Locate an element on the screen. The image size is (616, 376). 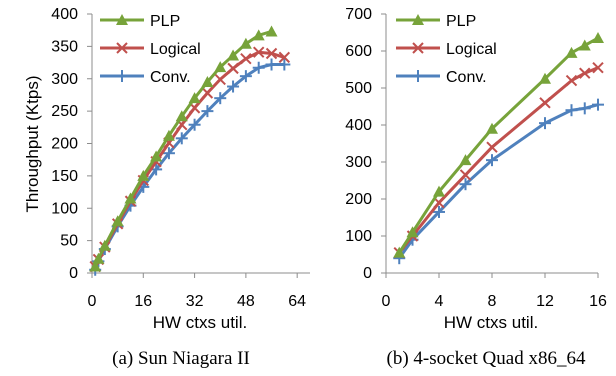
y-ticks: 0 50 100 150 200 250 300 350 400 is located at coordinates (71, 144).